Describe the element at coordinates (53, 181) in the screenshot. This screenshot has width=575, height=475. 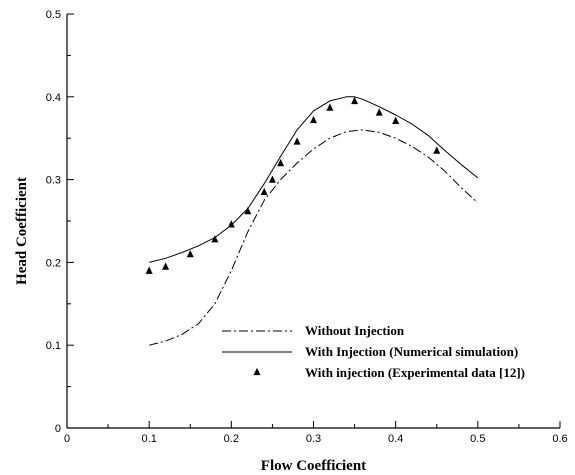
I see `y-tick-label: 0.3` at that location.